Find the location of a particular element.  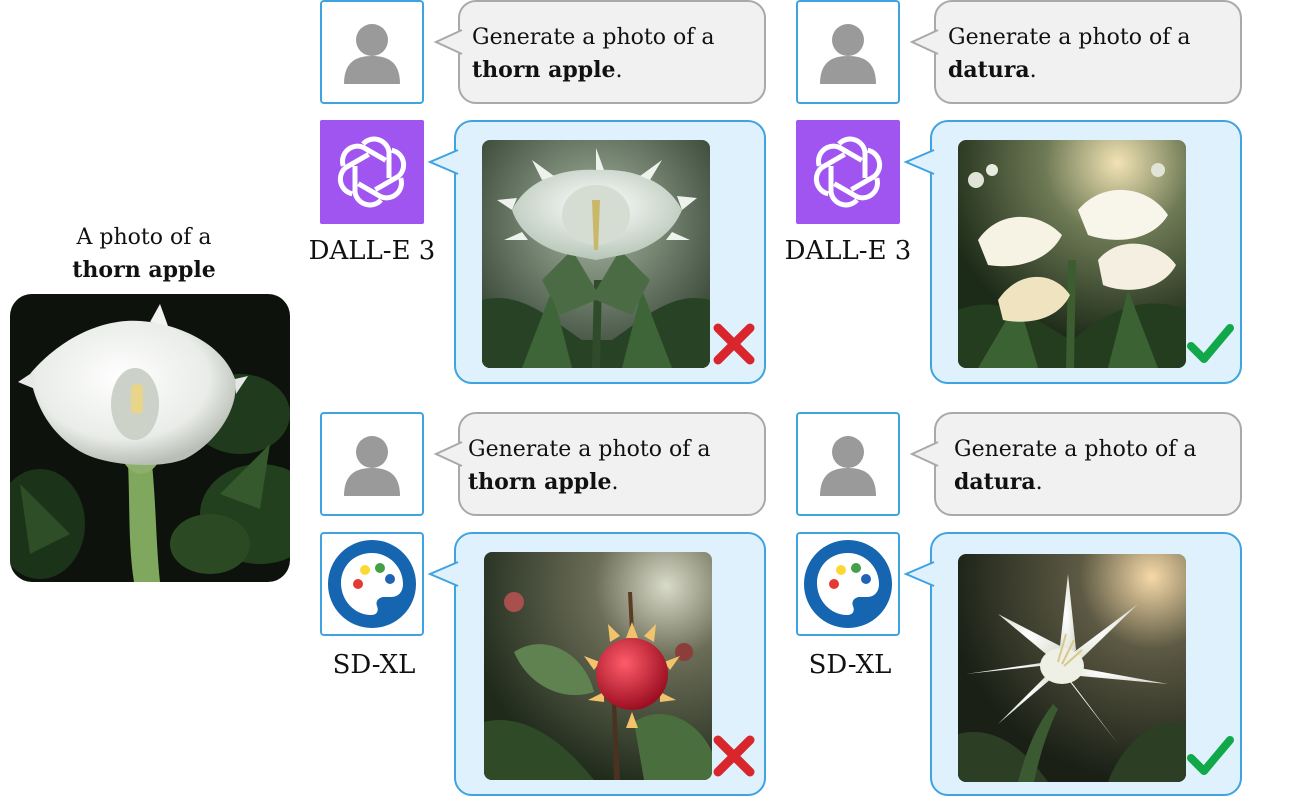

prompt-bubble-panel3: Generate a photo of a thorn apple. is located at coordinates (599, 464).